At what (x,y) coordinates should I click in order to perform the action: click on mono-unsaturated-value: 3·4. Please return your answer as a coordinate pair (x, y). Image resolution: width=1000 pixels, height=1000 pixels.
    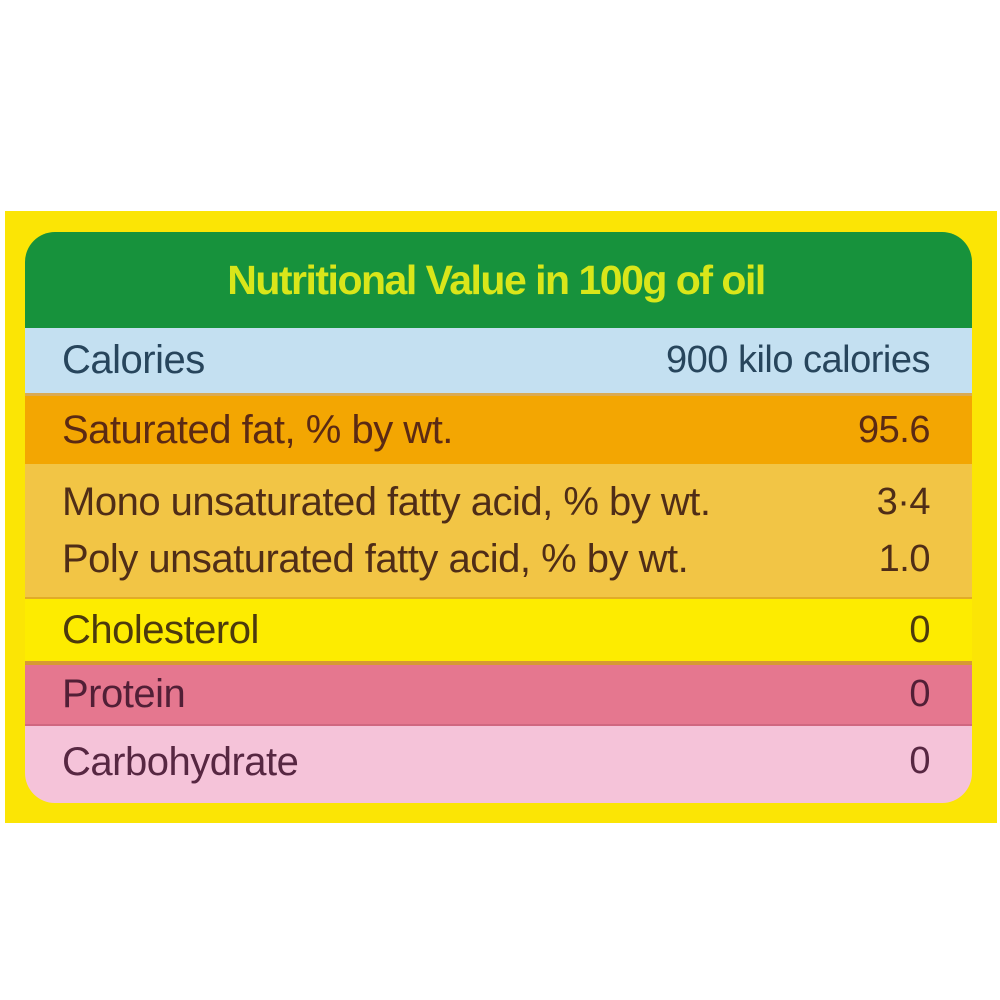
    Looking at the image, I should click on (903, 501).